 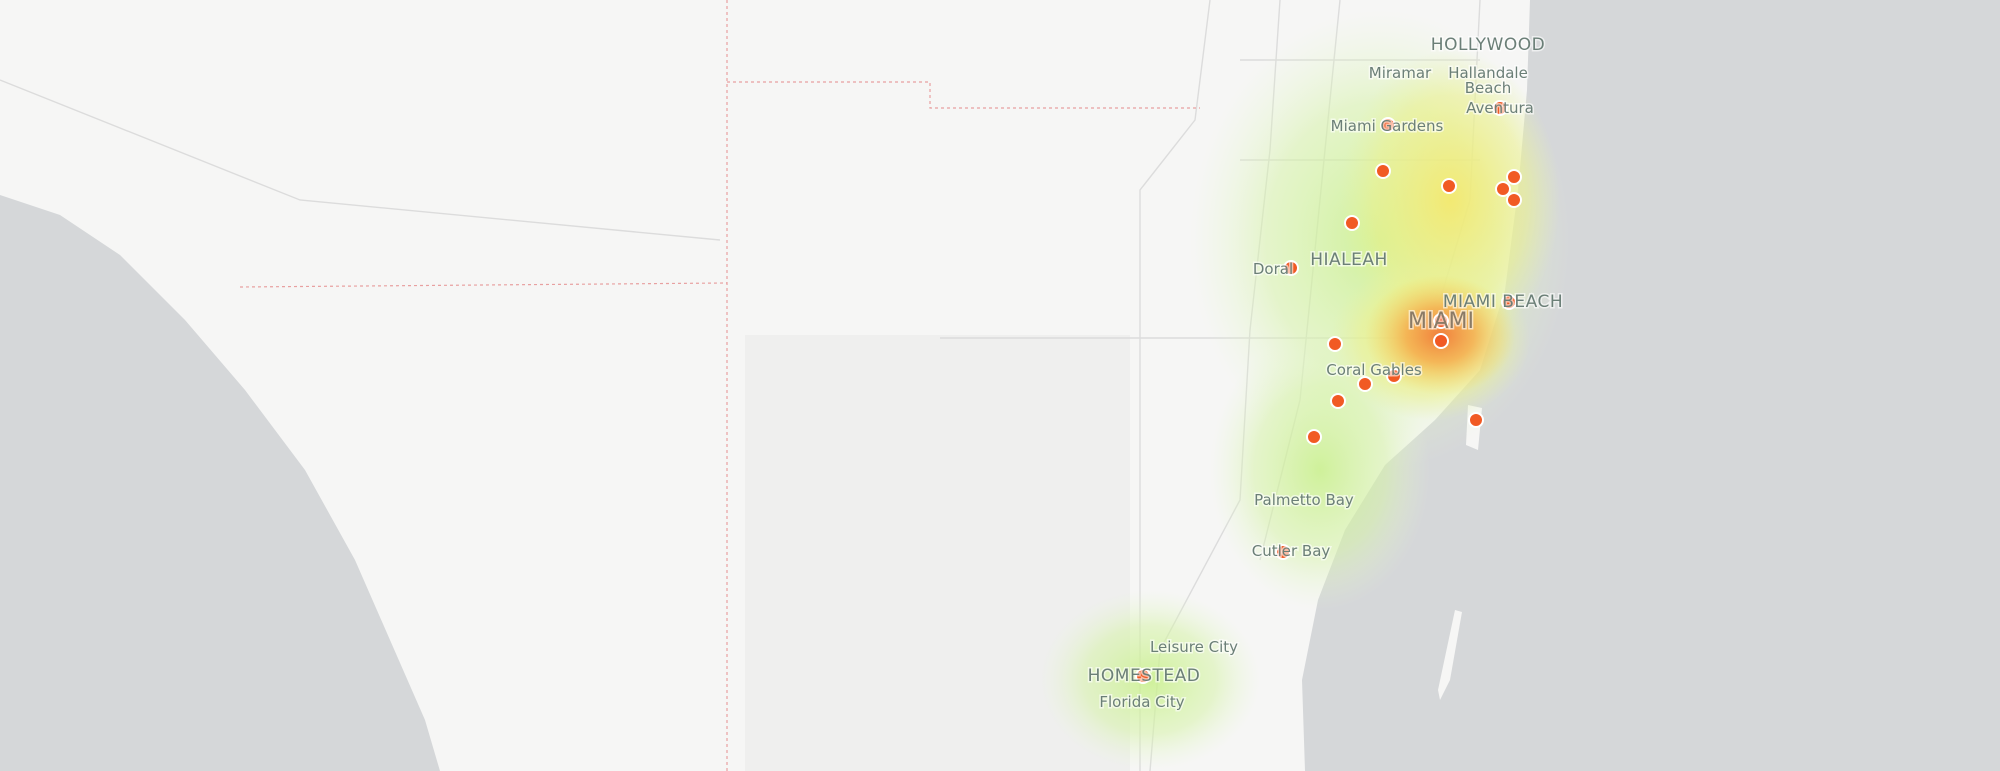 What do you see at coordinates (1488, 45) in the screenshot?
I see `place-label: HOLLYWOOD` at bounding box center [1488, 45].